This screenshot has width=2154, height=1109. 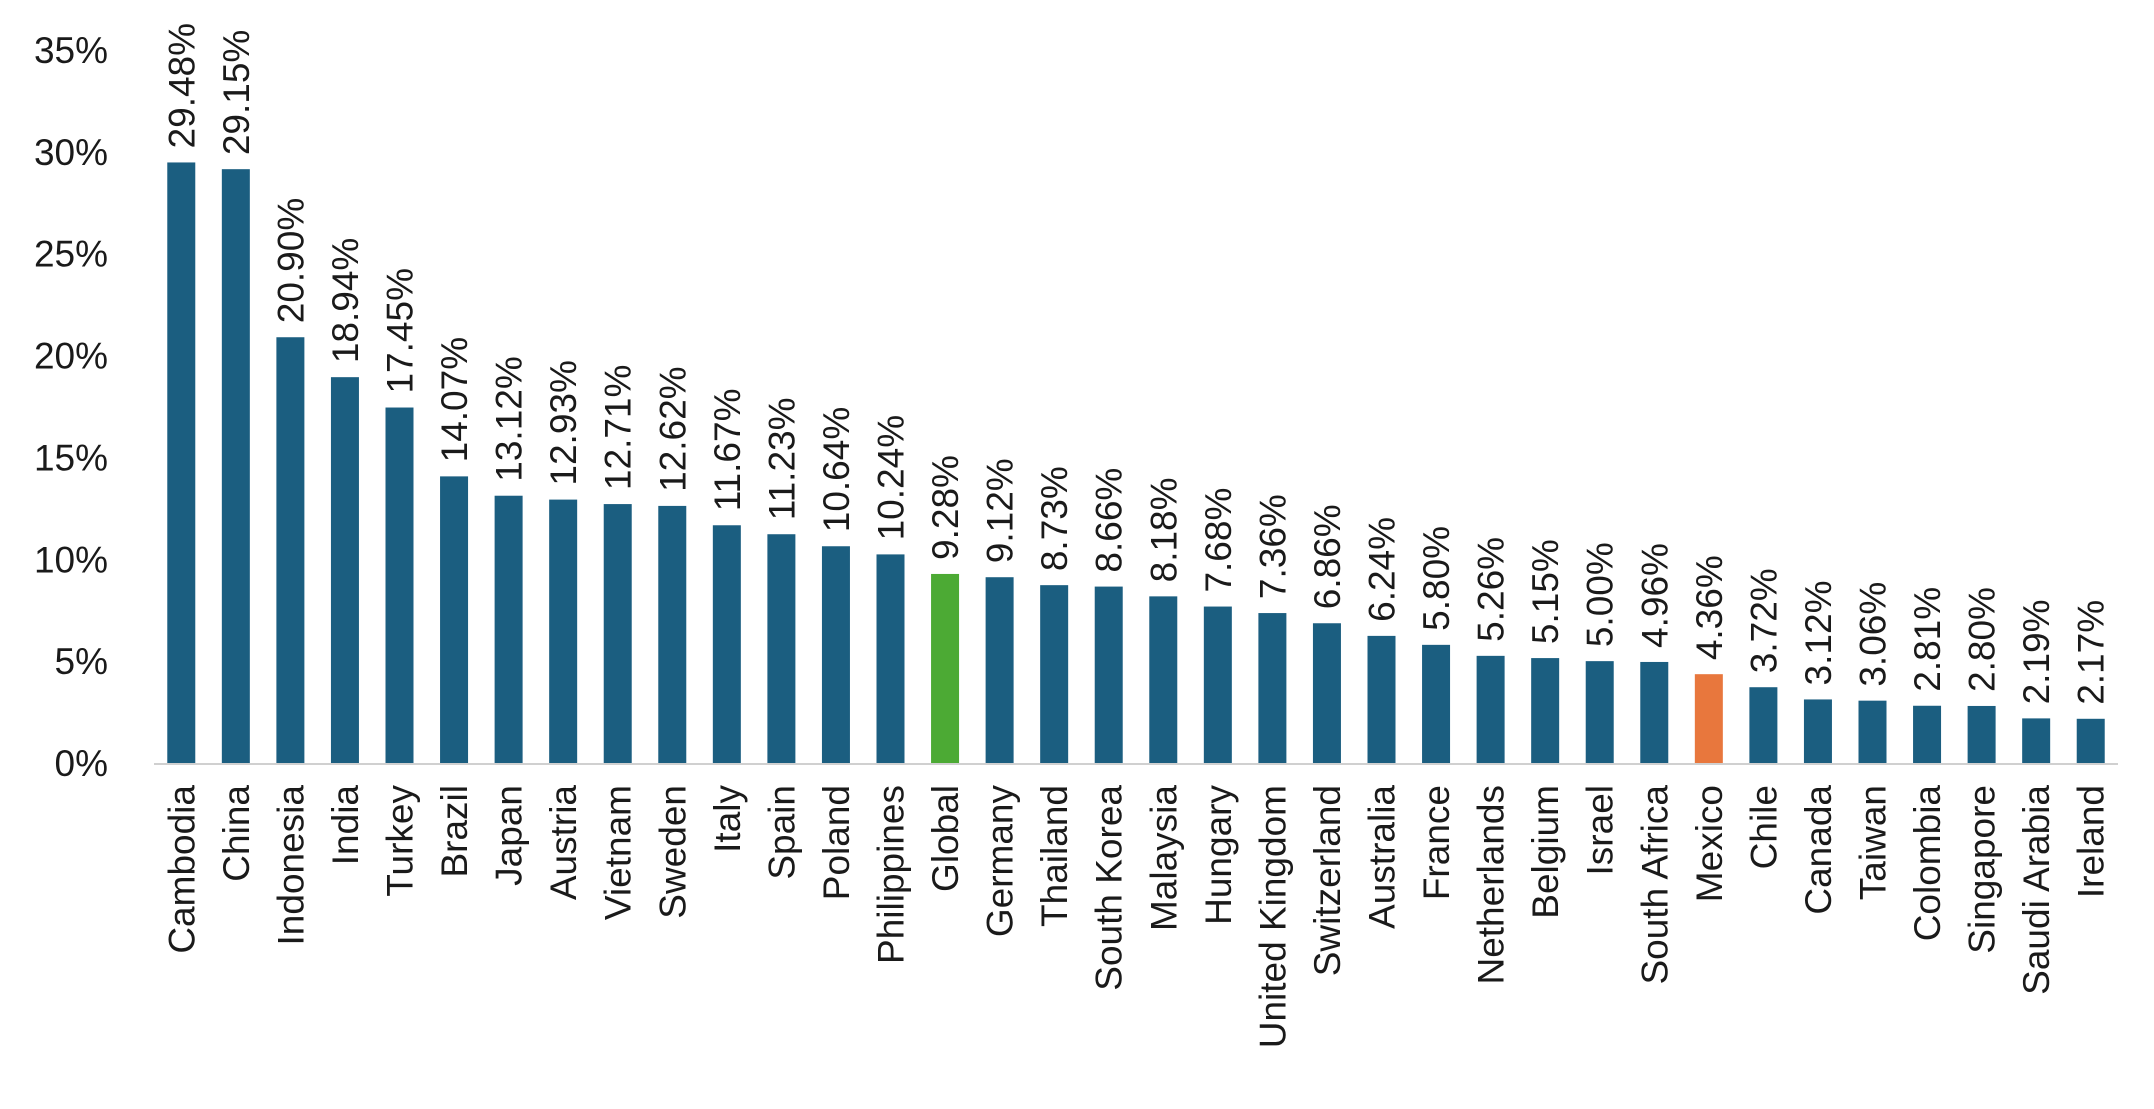 What do you see at coordinates (891, 874) in the screenshot?
I see `x-tick-label: Philippines` at bounding box center [891, 874].